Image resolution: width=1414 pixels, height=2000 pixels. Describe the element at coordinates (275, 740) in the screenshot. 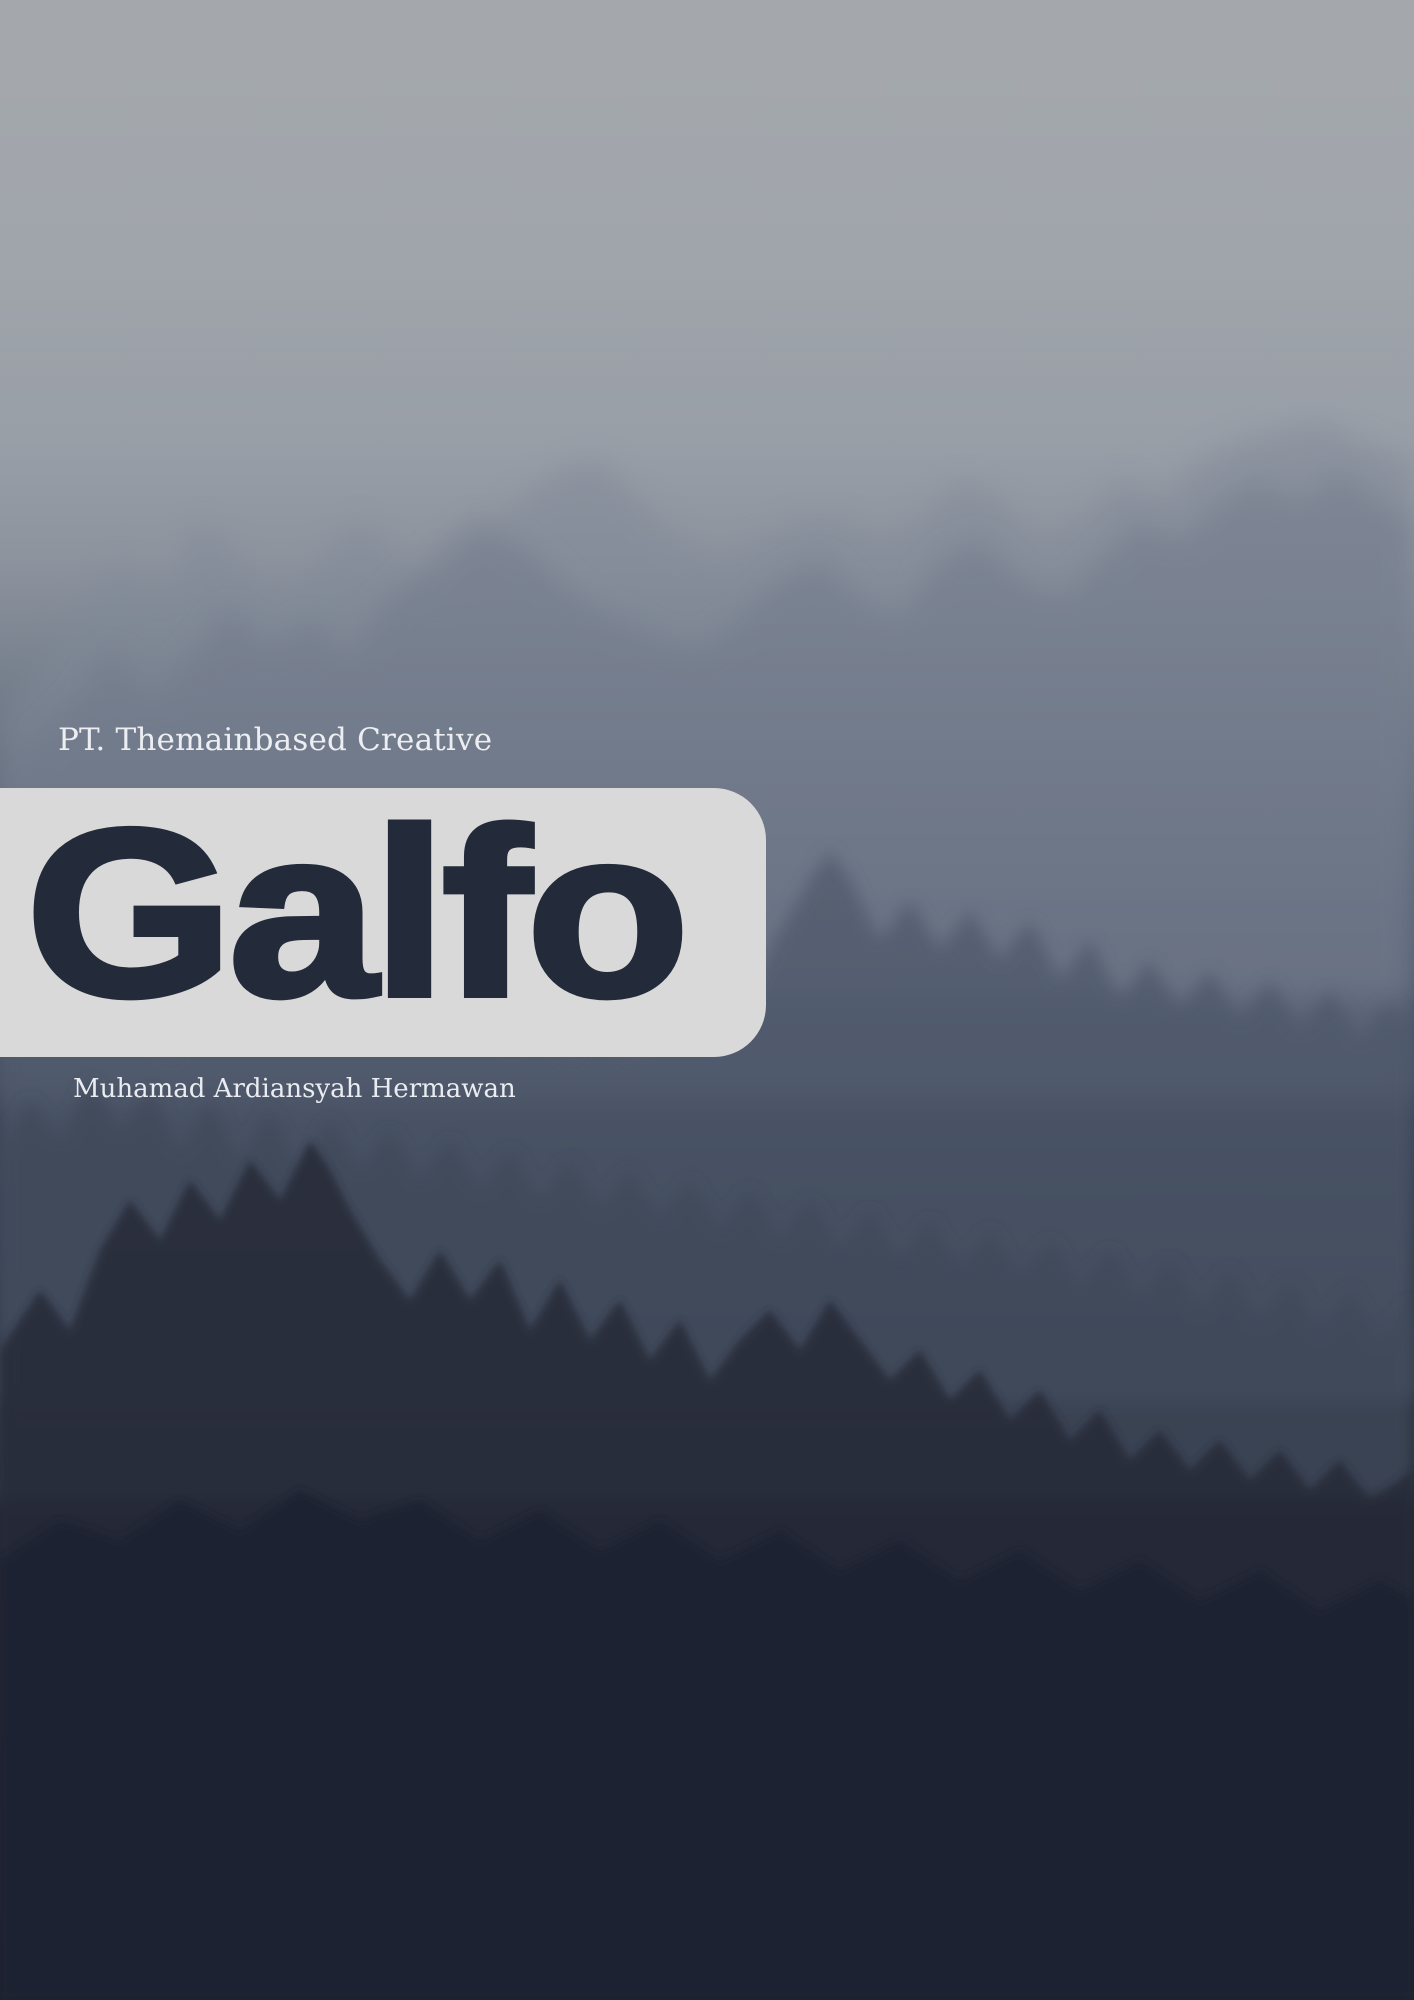

I see `company-name: PT. Themainbased Creative` at that location.